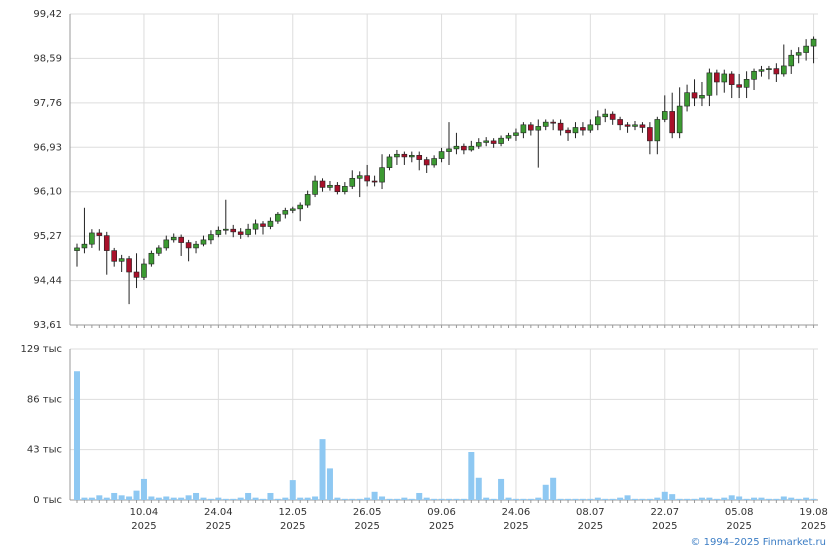 Image resolution: width=840 pixels, height=550 pixels. What do you see at coordinates (41, 349) in the screenshot?
I see `y-tick-label: 129 тыс` at bounding box center [41, 349].